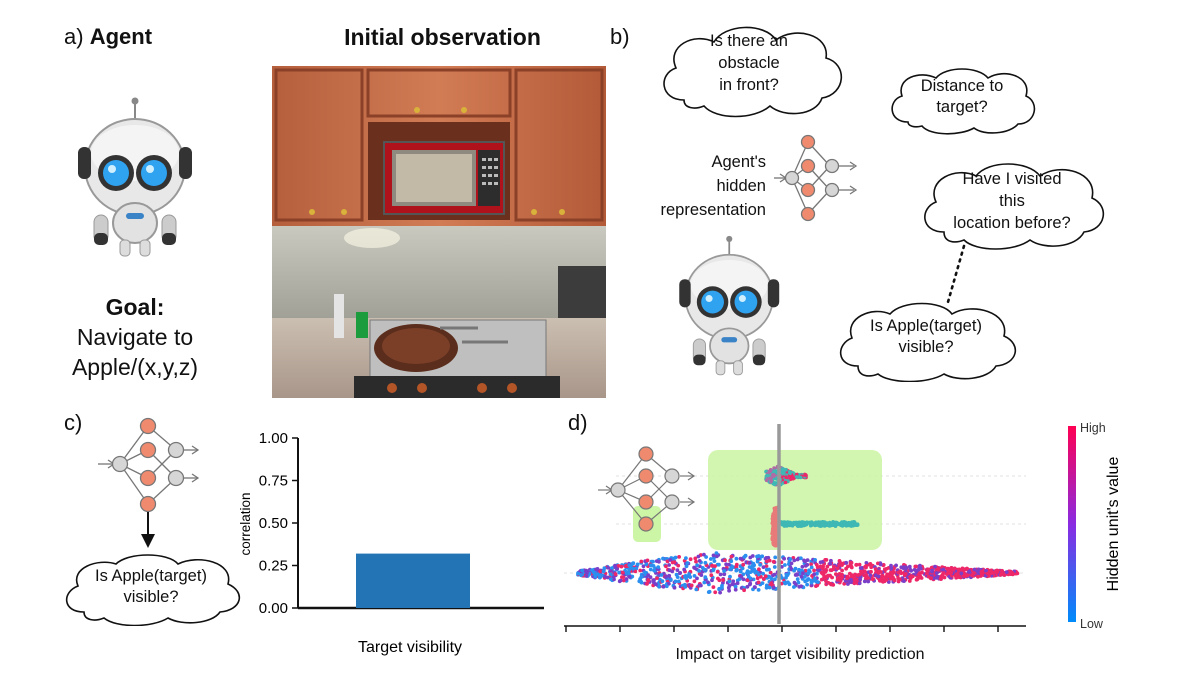 This screenshot has height=675, width=1200. I want to click on thought-bubble-distance, so click(963, 101).